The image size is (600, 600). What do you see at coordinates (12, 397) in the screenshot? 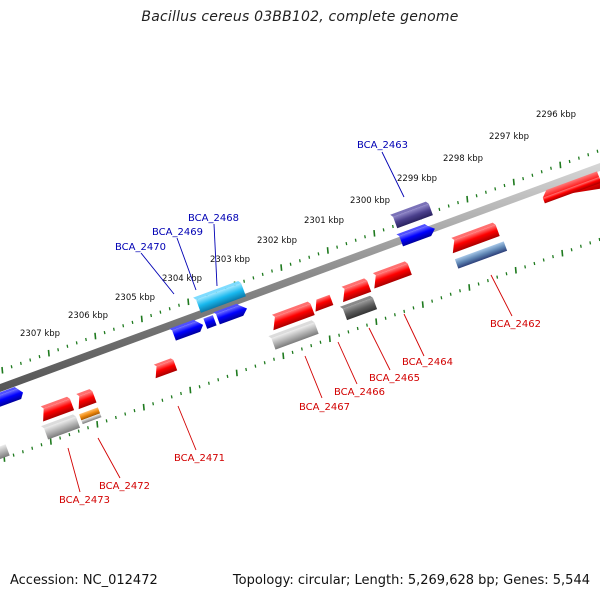
I see `gene-fwd-blue-left` at bounding box center [12, 397].